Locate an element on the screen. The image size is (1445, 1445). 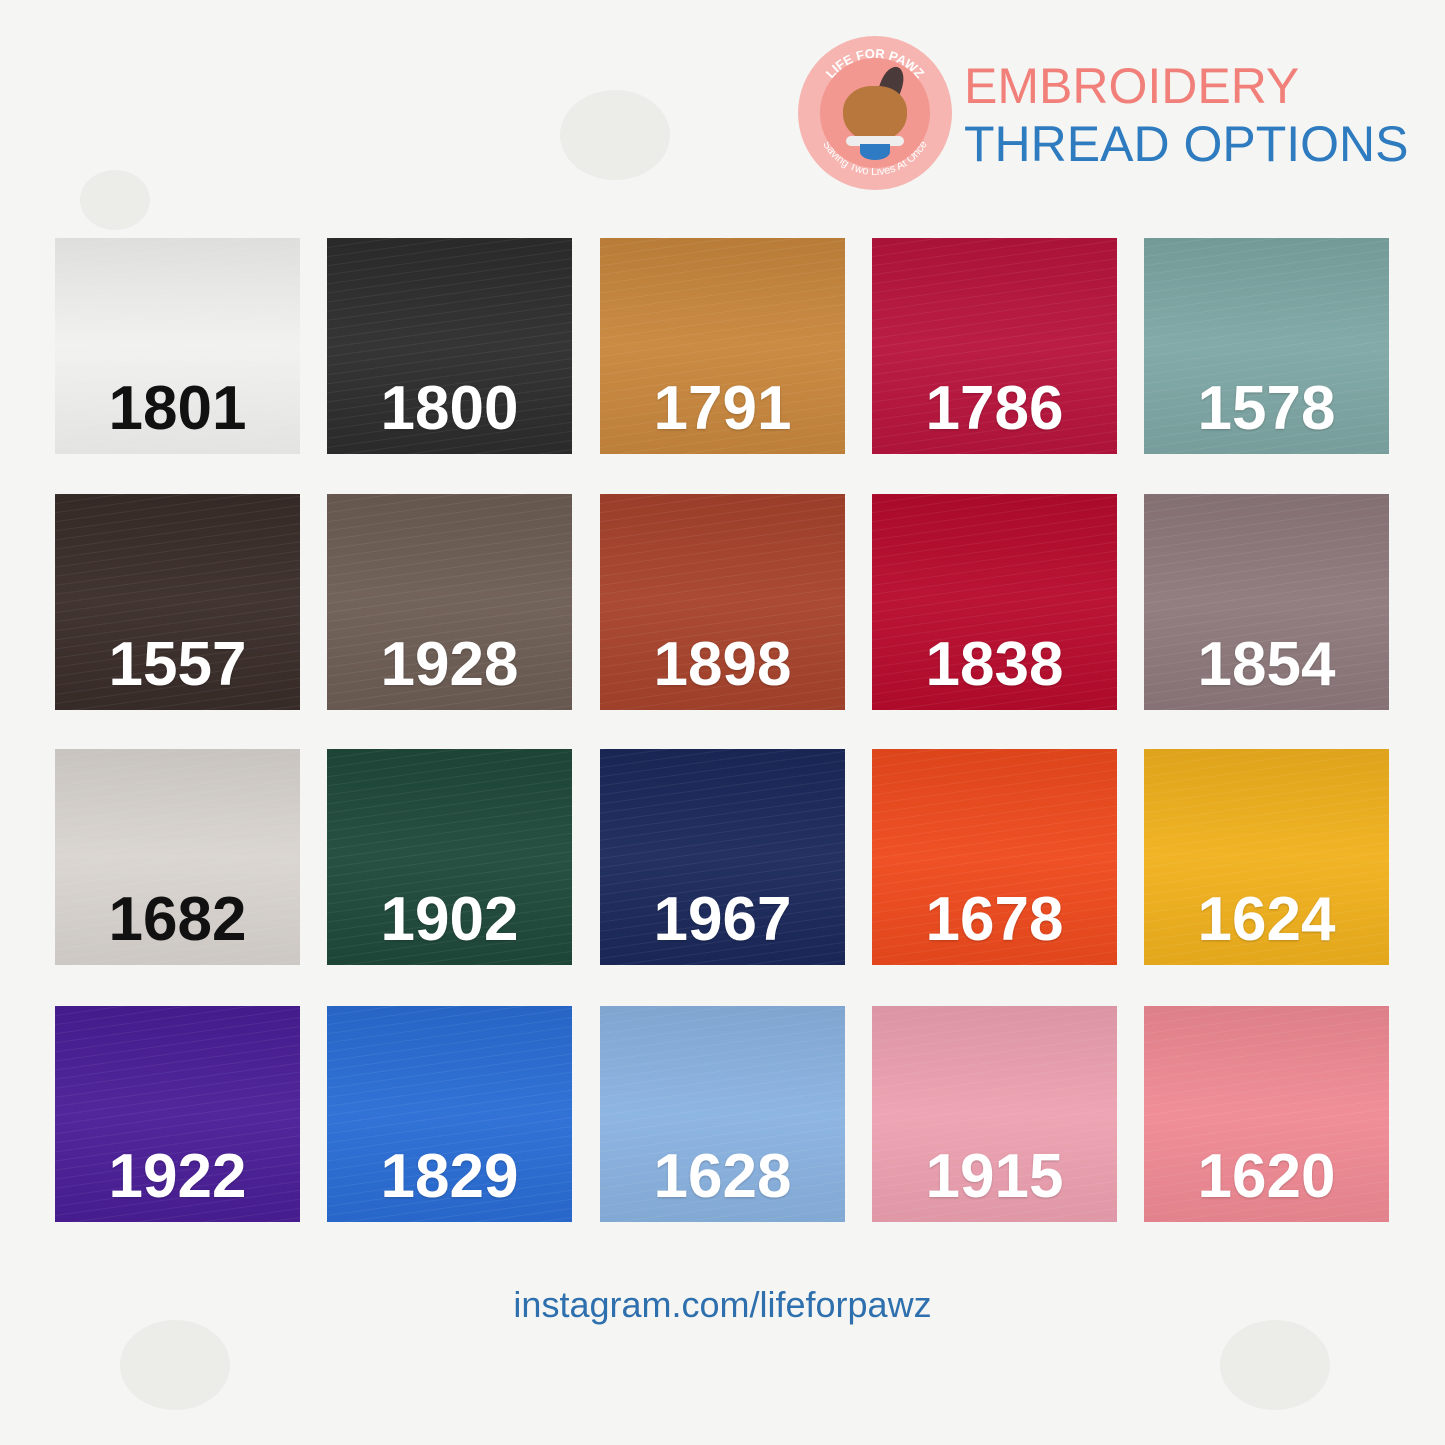
thread-swatch-1967: 1967 is located at coordinates (722, 857).